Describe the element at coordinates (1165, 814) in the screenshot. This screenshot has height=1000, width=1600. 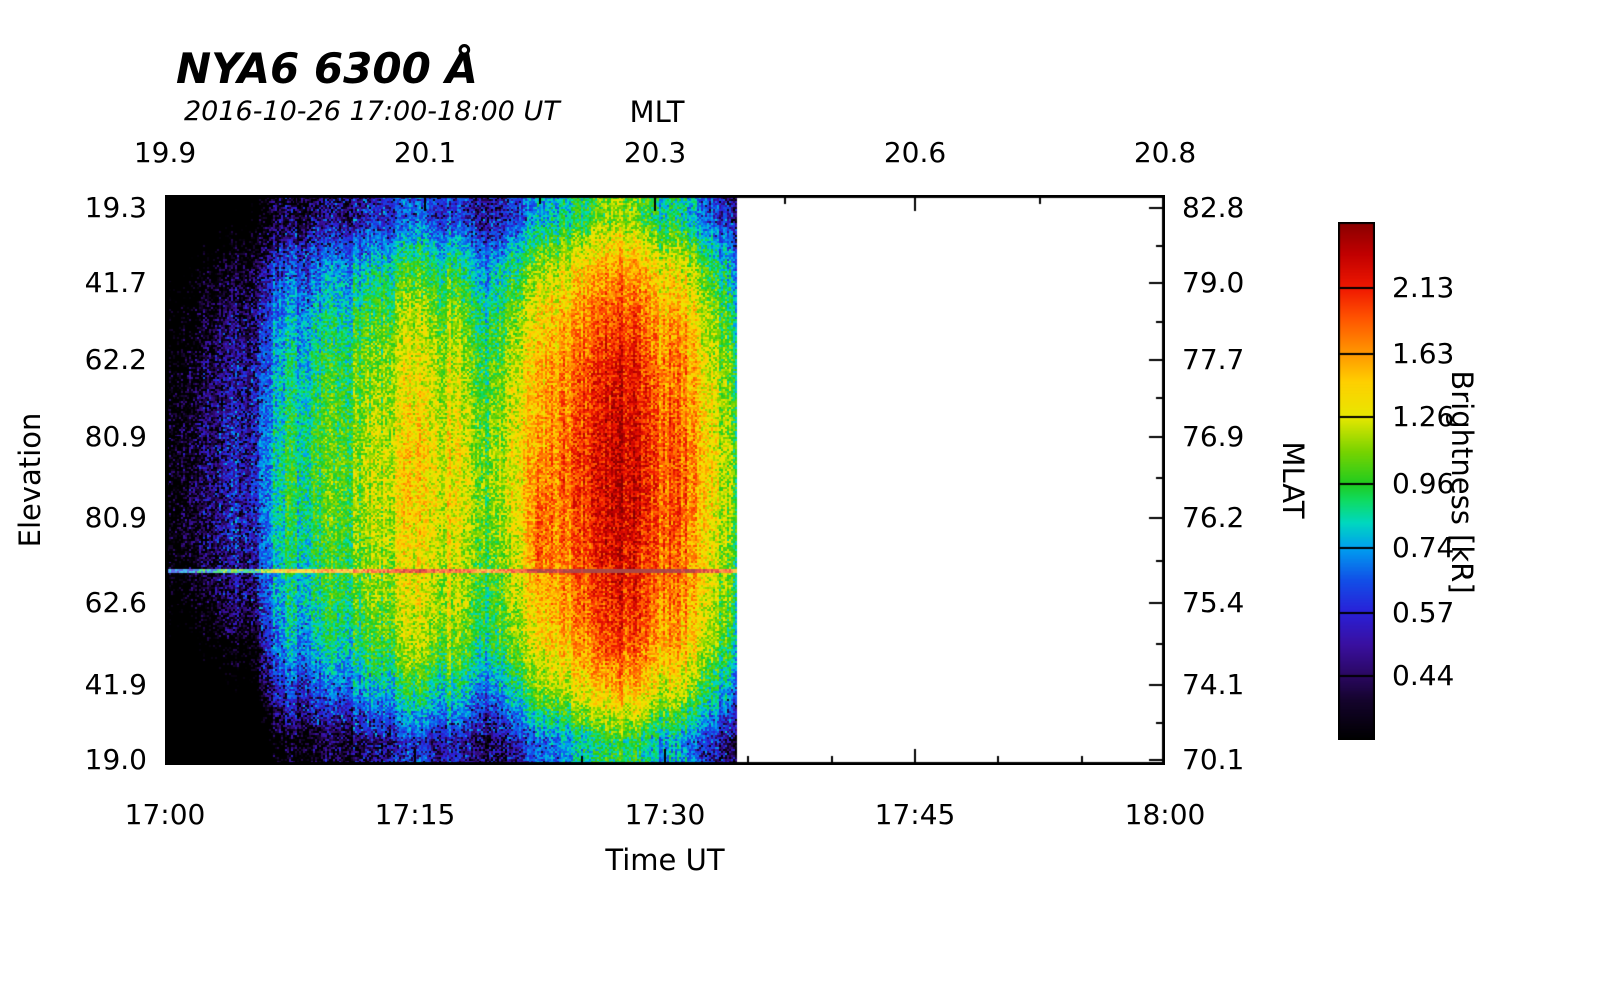
I see `time-tick-label: 18:00` at that location.